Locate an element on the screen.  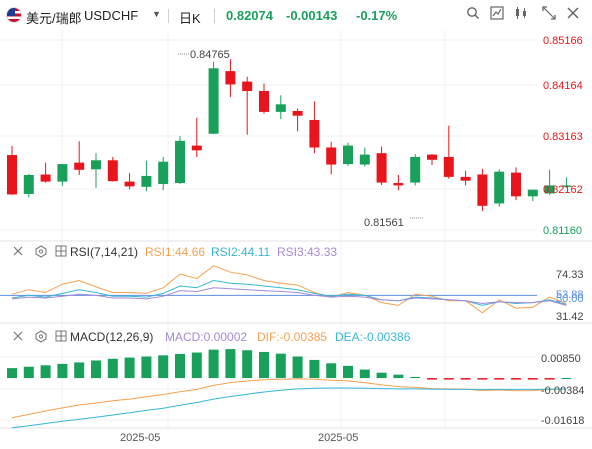
dea-value: DEA:-0.00386 is located at coordinates (373, 337).